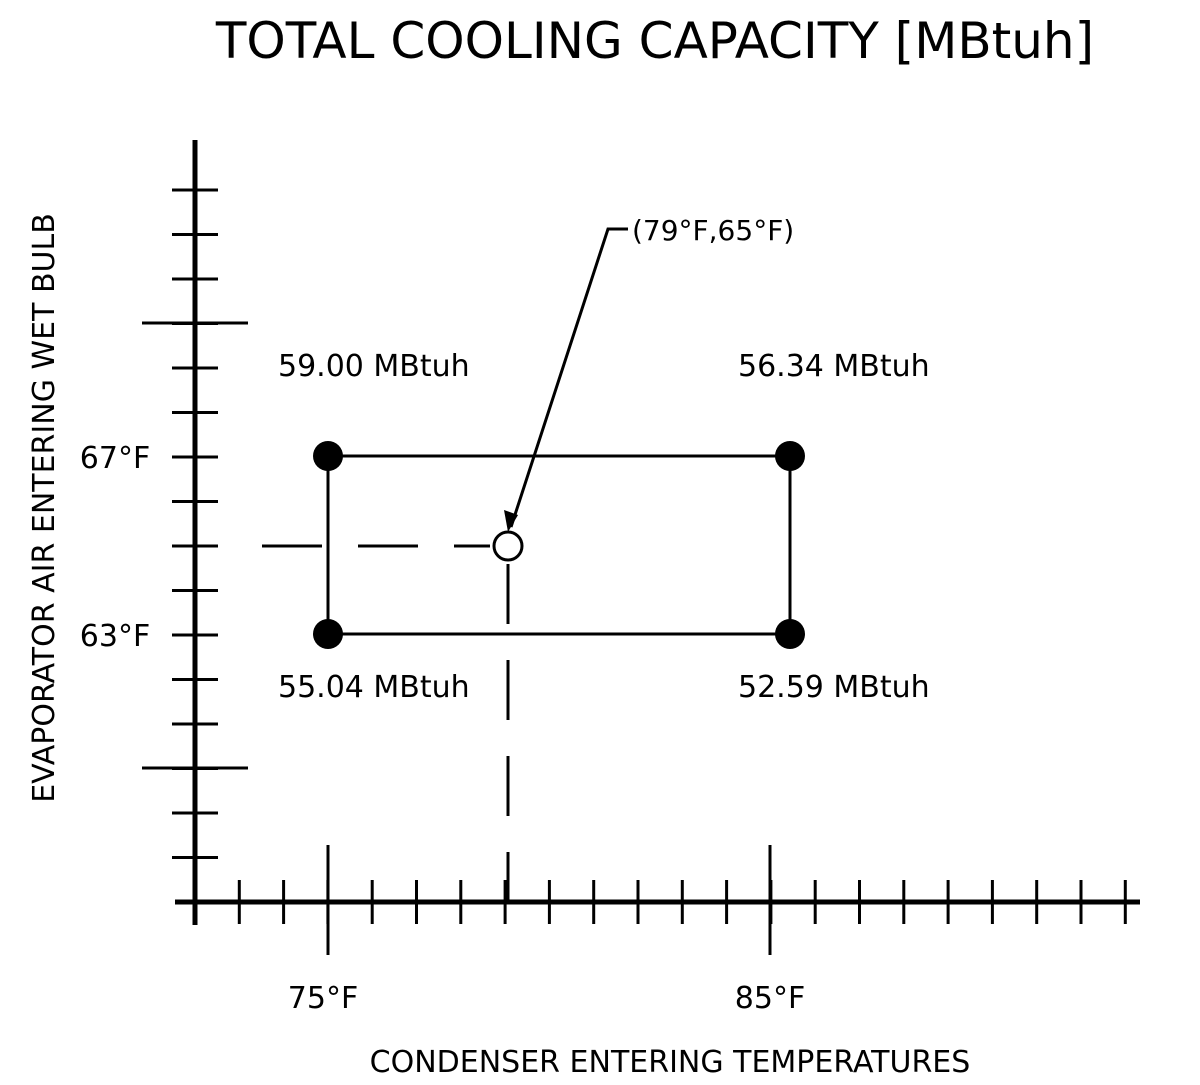  I want to click on y-tick-label-67: 67°F, so click(115, 458).